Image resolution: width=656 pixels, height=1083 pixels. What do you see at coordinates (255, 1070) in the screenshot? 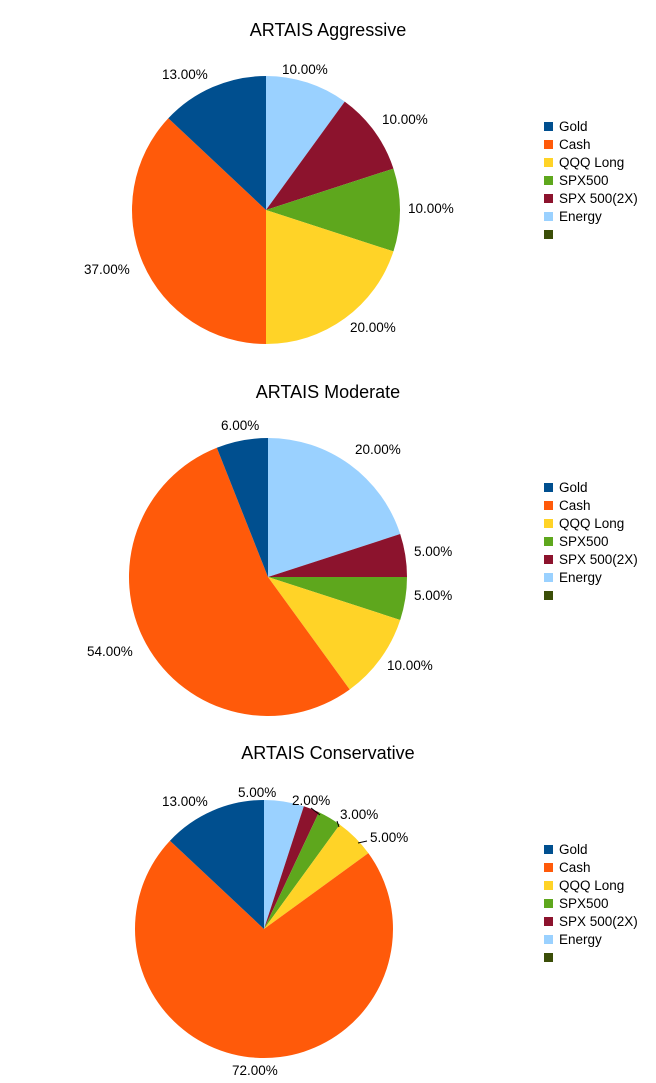
I see `data-label-cash: 72.00%` at bounding box center [255, 1070].